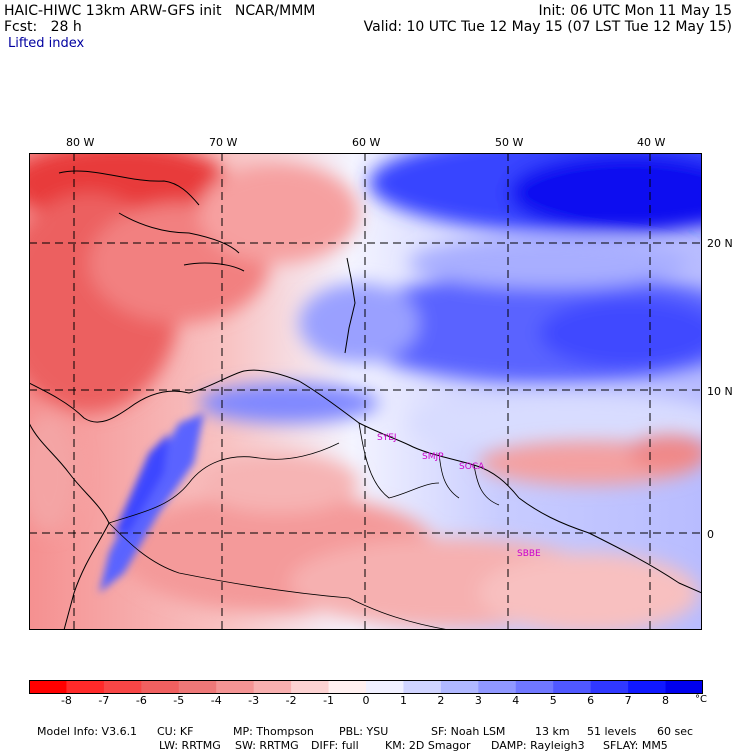 Image resolution: width=740 pixels, height=752 pixels. What do you see at coordinates (175, 731) in the screenshot?
I see `footer-cu: CU: KF` at bounding box center [175, 731].